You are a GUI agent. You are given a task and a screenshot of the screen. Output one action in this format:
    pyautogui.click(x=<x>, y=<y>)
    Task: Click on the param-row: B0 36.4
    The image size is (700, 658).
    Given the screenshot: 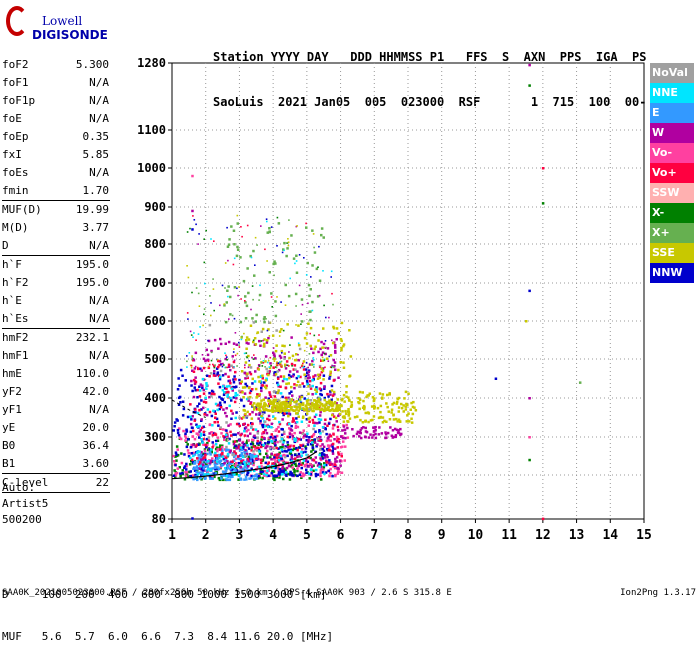 What is the action you would take?
    pyautogui.click(x=55, y=446)
    